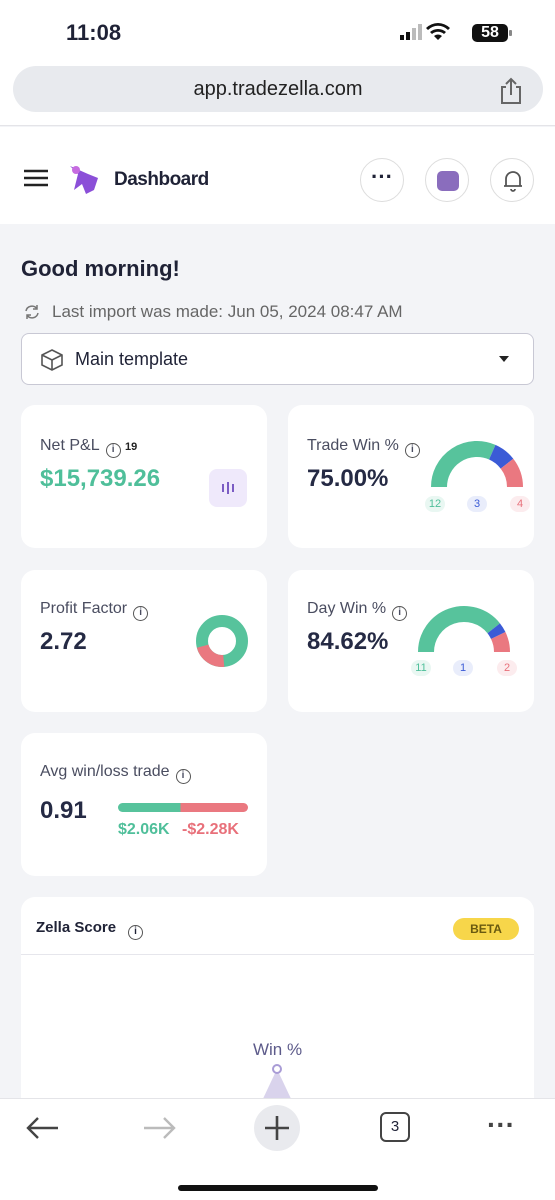 This screenshot has width=555, height=1200. I want to click on battery-level: 58, so click(490, 32).